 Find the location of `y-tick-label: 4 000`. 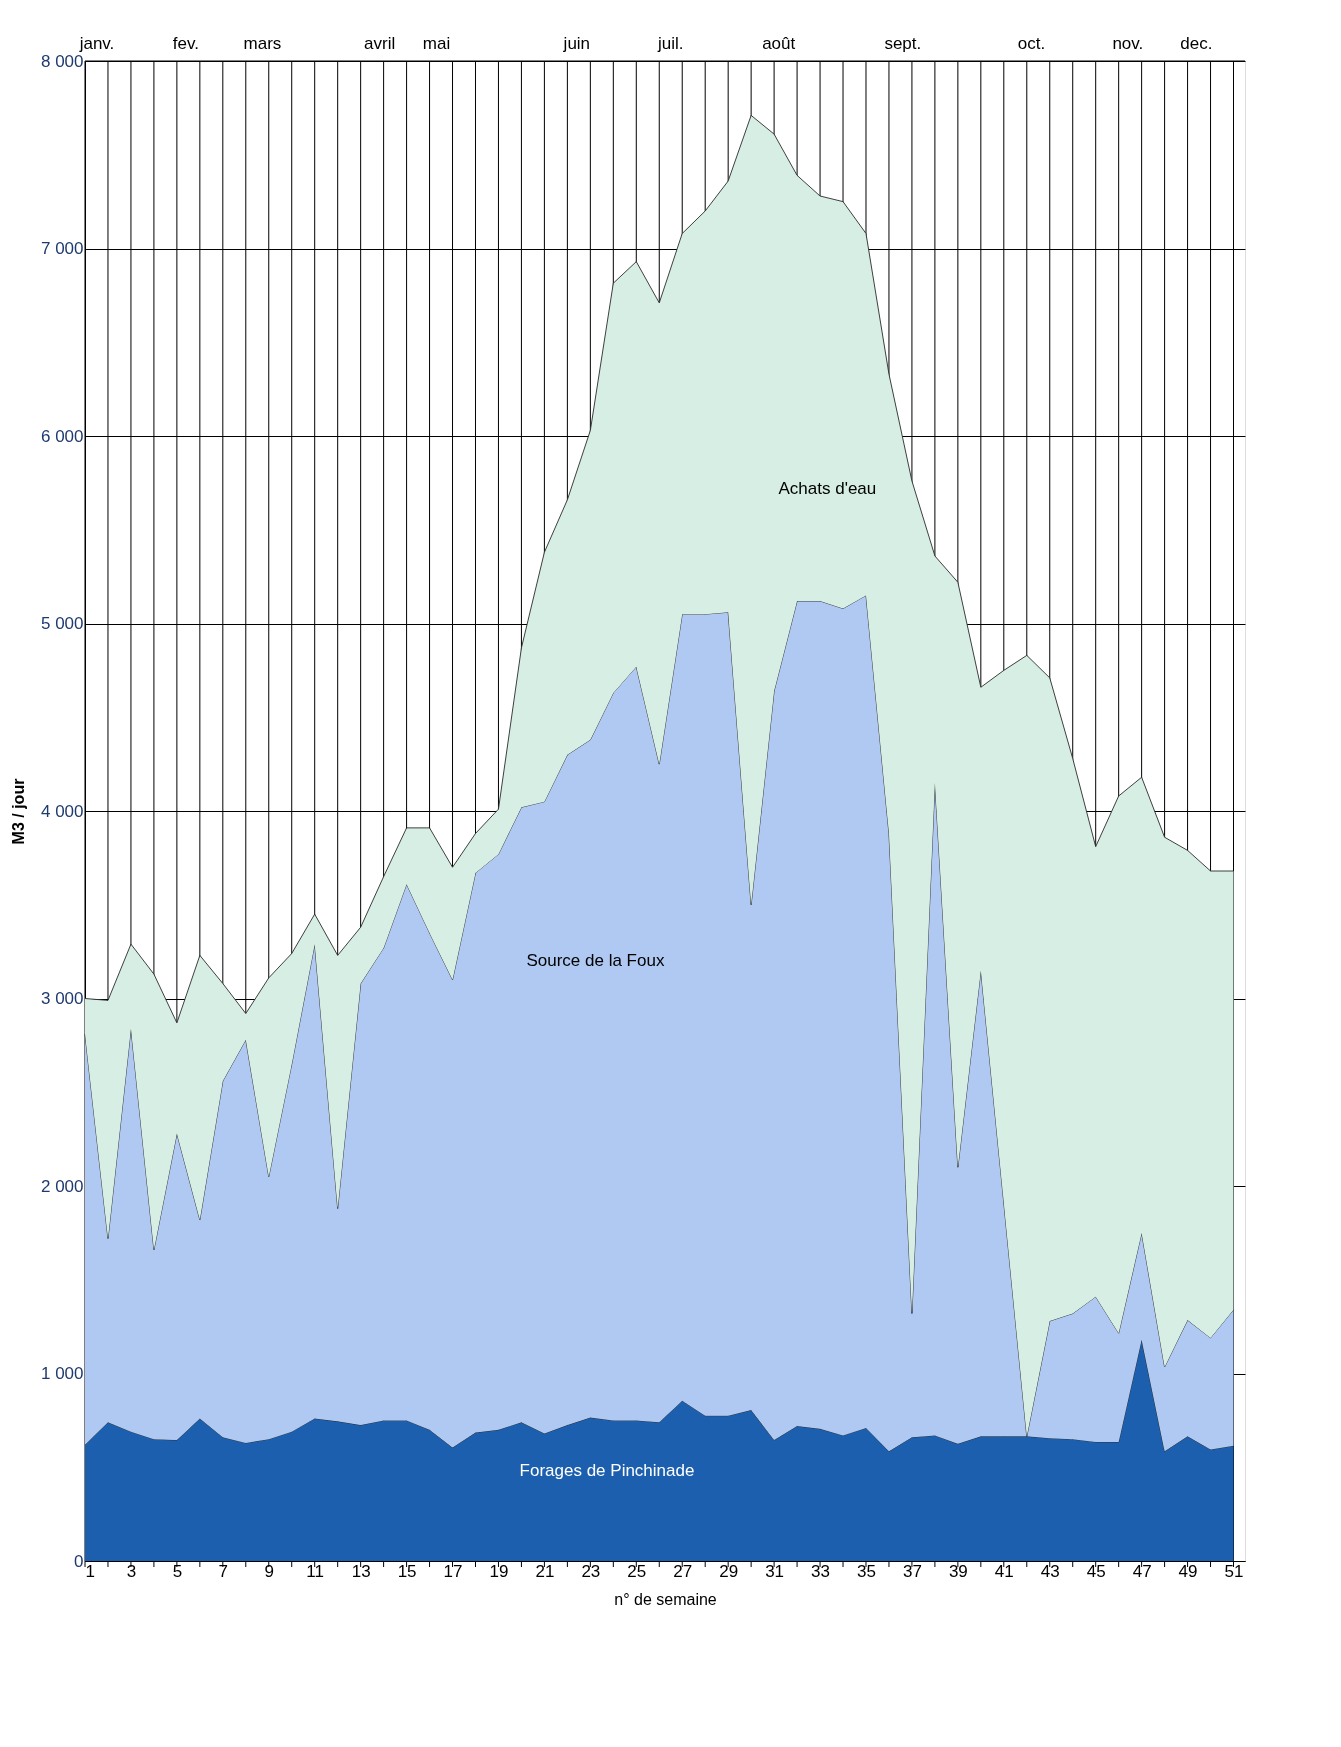

y-tick-label: 4 000 is located at coordinates (62, 811).